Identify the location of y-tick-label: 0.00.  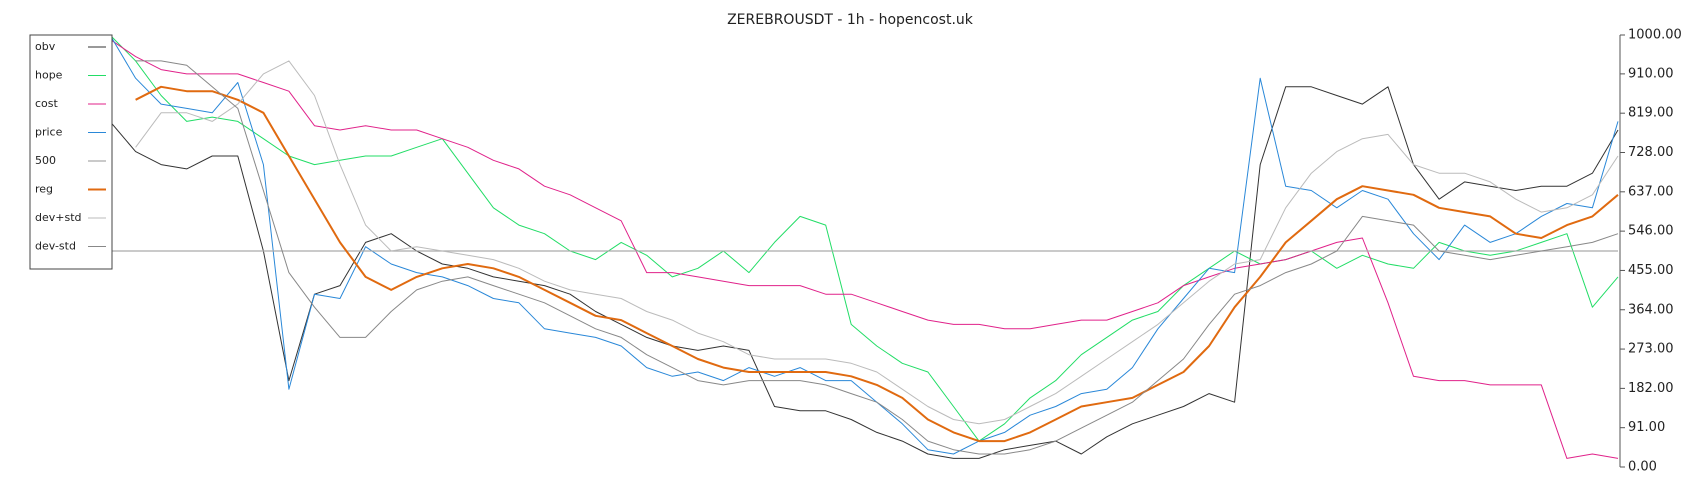
(1642, 467).